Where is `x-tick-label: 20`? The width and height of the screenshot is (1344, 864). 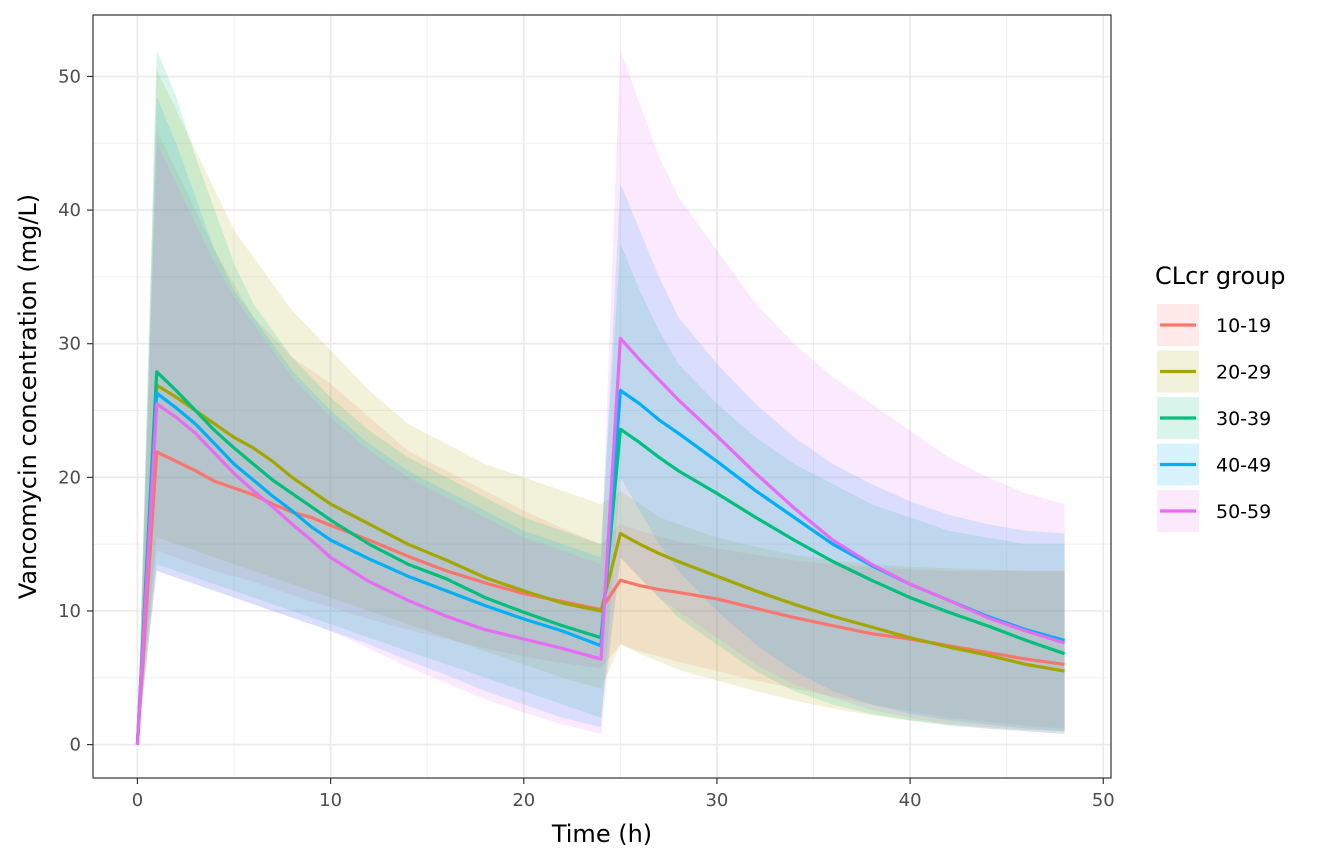 x-tick-label: 20 is located at coordinates (523, 800).